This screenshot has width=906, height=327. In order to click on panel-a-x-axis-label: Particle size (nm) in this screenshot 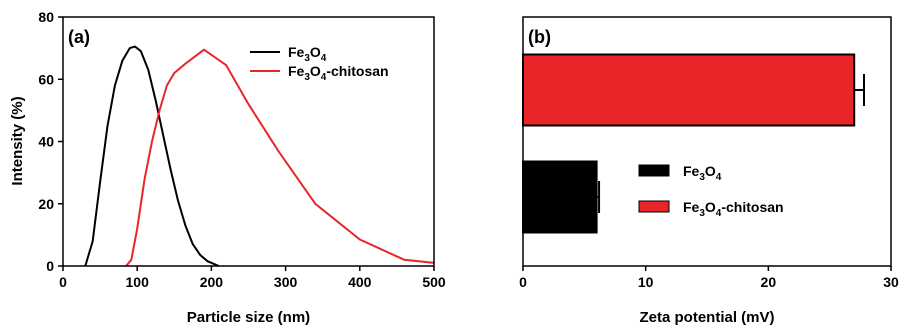, I will do `click(248, 317)`.